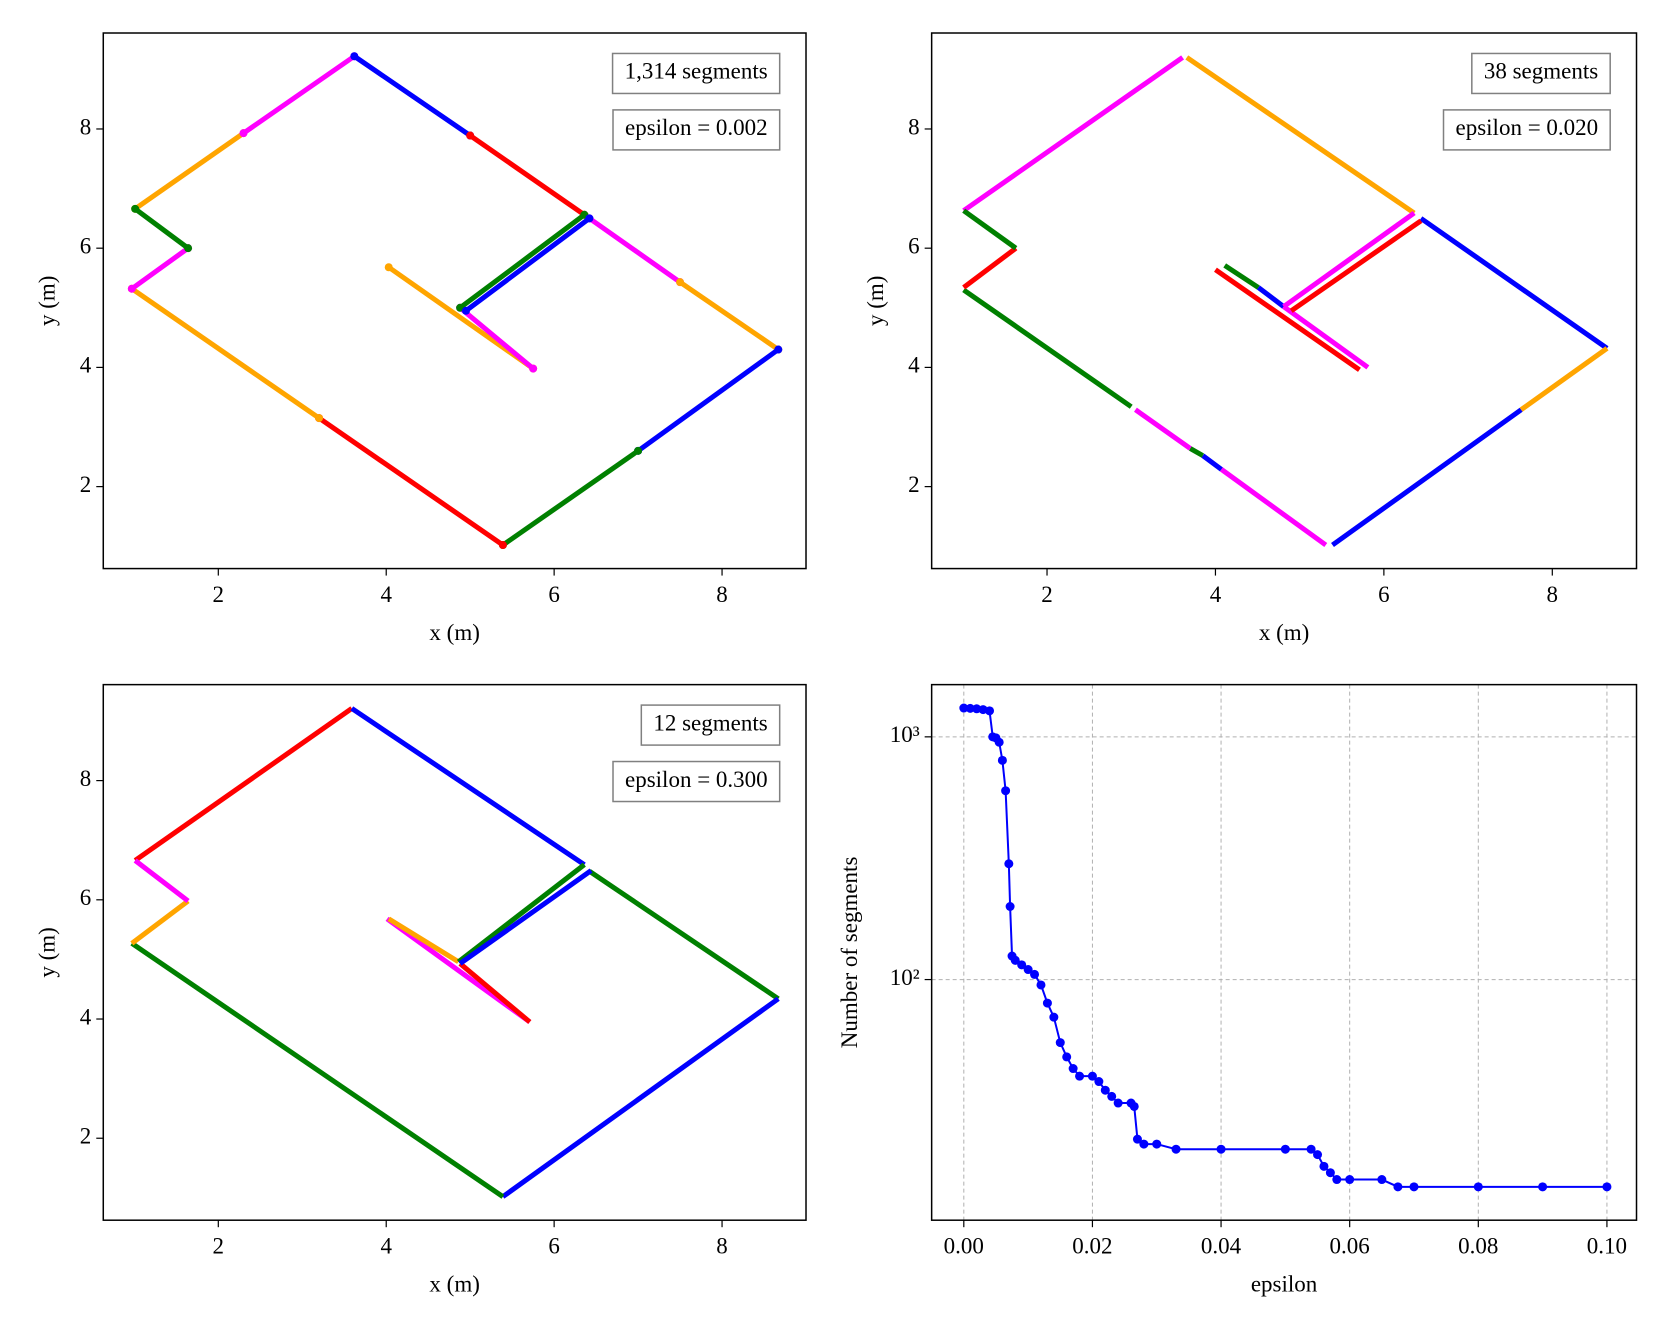 This screenshot has width=1661, height=1329. What do you see at coordinates (905, 734) in the screenshot?
I see `y-tick-label: 10³` at bounding box center [905, 734].